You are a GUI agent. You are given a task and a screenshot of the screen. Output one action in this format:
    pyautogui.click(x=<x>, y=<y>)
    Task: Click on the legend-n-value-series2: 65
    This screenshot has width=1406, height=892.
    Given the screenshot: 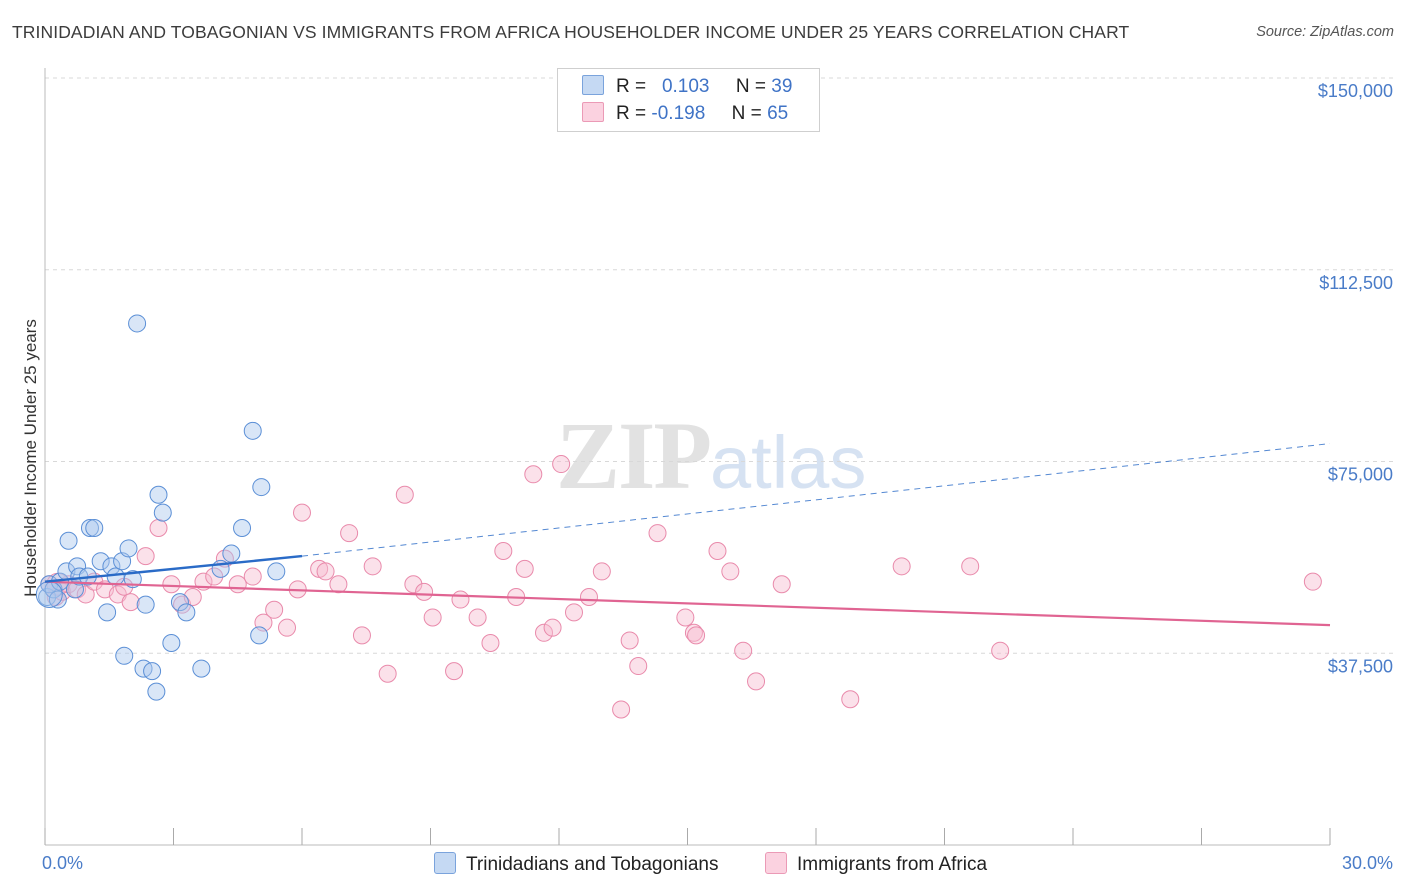 What is the action you would take?
    pyautogui.click(x=778, y=113)
    